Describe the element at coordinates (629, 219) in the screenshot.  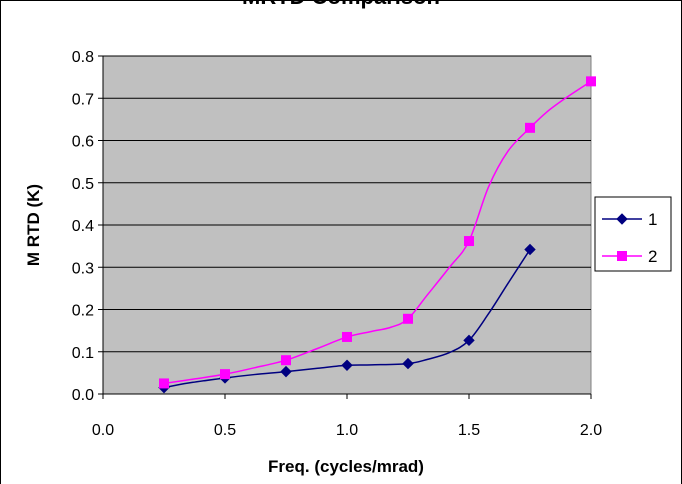
I see `legend-entry-1: 1` at that location.